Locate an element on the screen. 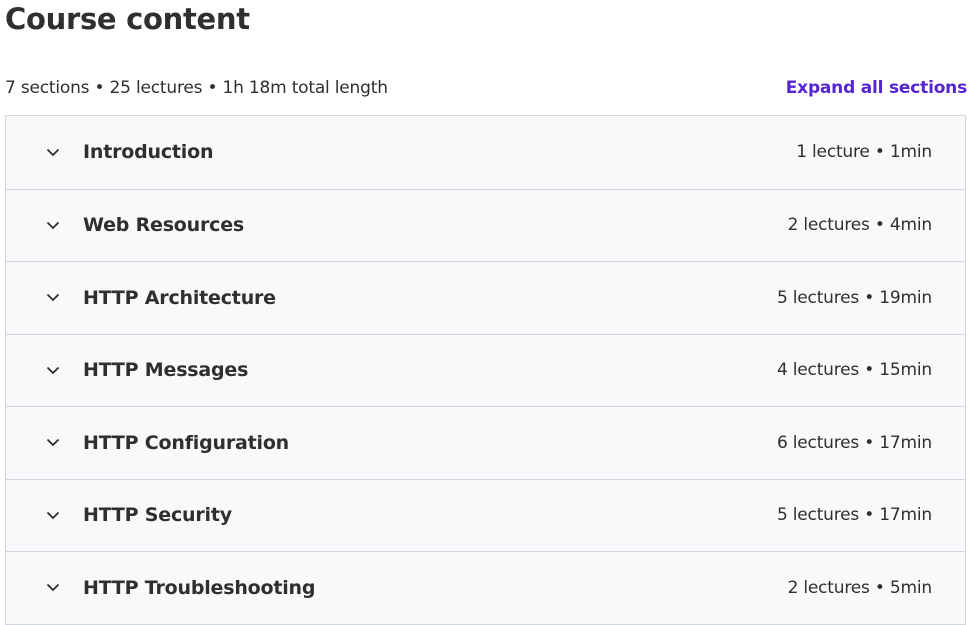 This screenshot has width=970, height=625. page-title: Course content is located at coordinates (127, 19).